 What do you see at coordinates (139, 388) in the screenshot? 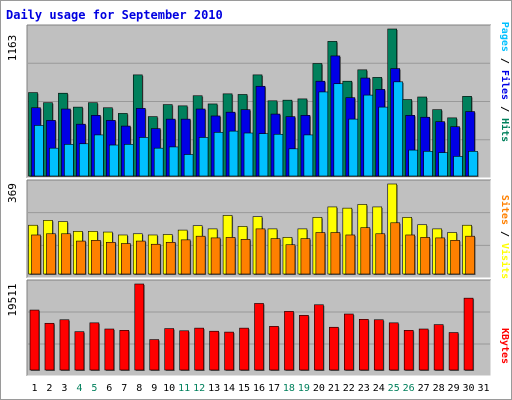
I see `day-label: 8` at bounding box center [139, 388].